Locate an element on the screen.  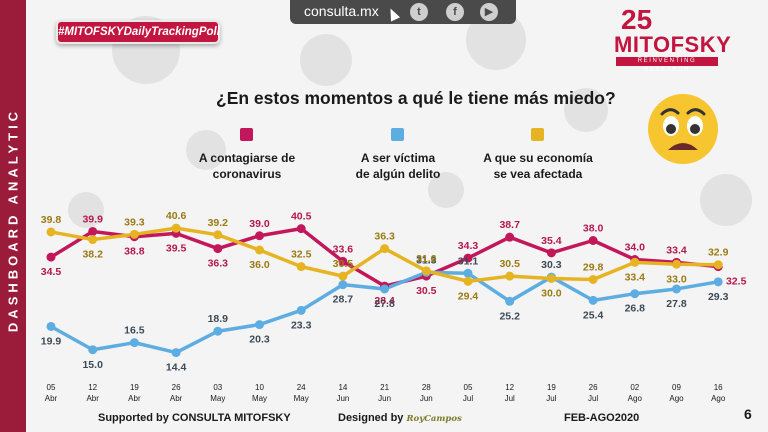
x-tick-day: 24 is located at coordinates (301, 387).